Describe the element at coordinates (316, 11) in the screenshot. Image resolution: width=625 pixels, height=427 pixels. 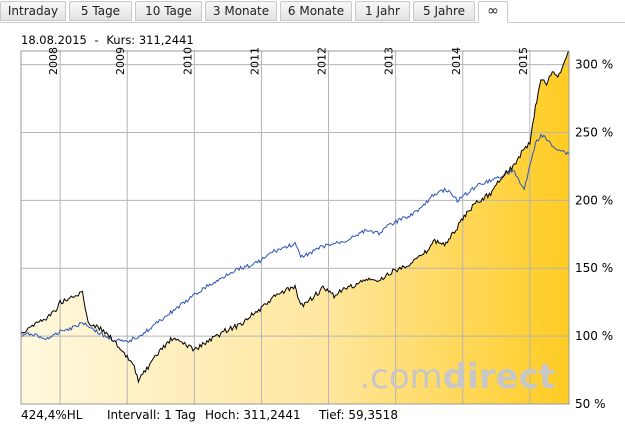
I see `tab-6-monate: 6 Monate` at that location.